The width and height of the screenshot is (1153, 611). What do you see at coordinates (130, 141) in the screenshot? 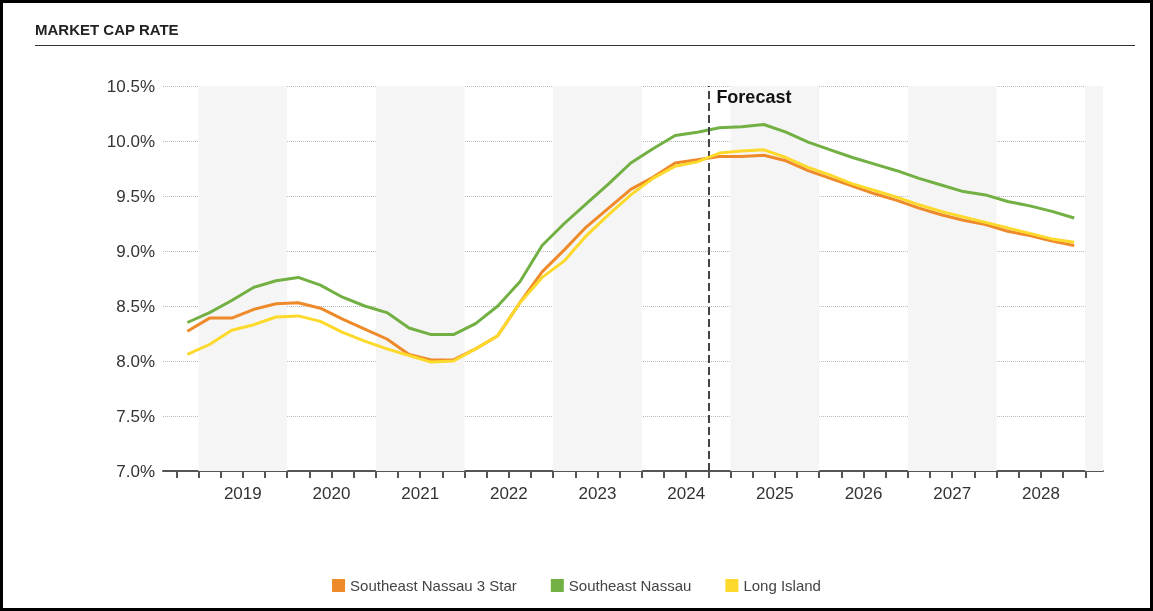
I see `y-tick-label: 10.0%` at bounding box center [130, 141].